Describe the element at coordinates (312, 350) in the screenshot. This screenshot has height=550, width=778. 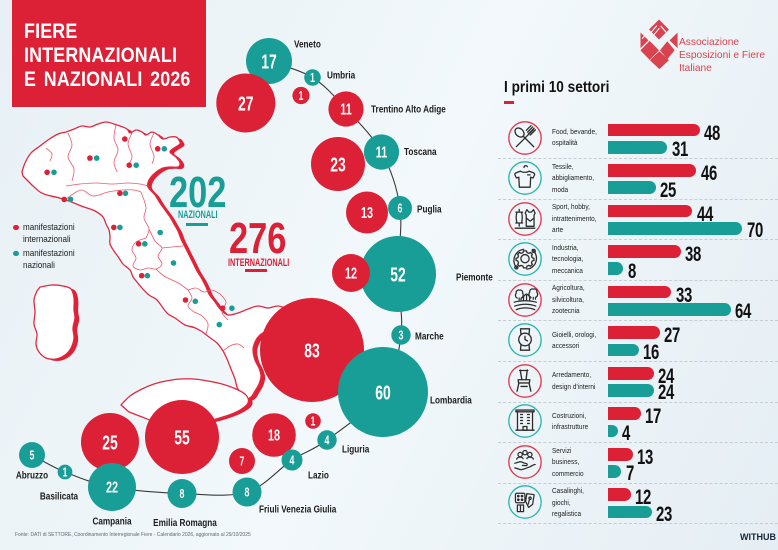
I see `svg-text: 83` at that location.